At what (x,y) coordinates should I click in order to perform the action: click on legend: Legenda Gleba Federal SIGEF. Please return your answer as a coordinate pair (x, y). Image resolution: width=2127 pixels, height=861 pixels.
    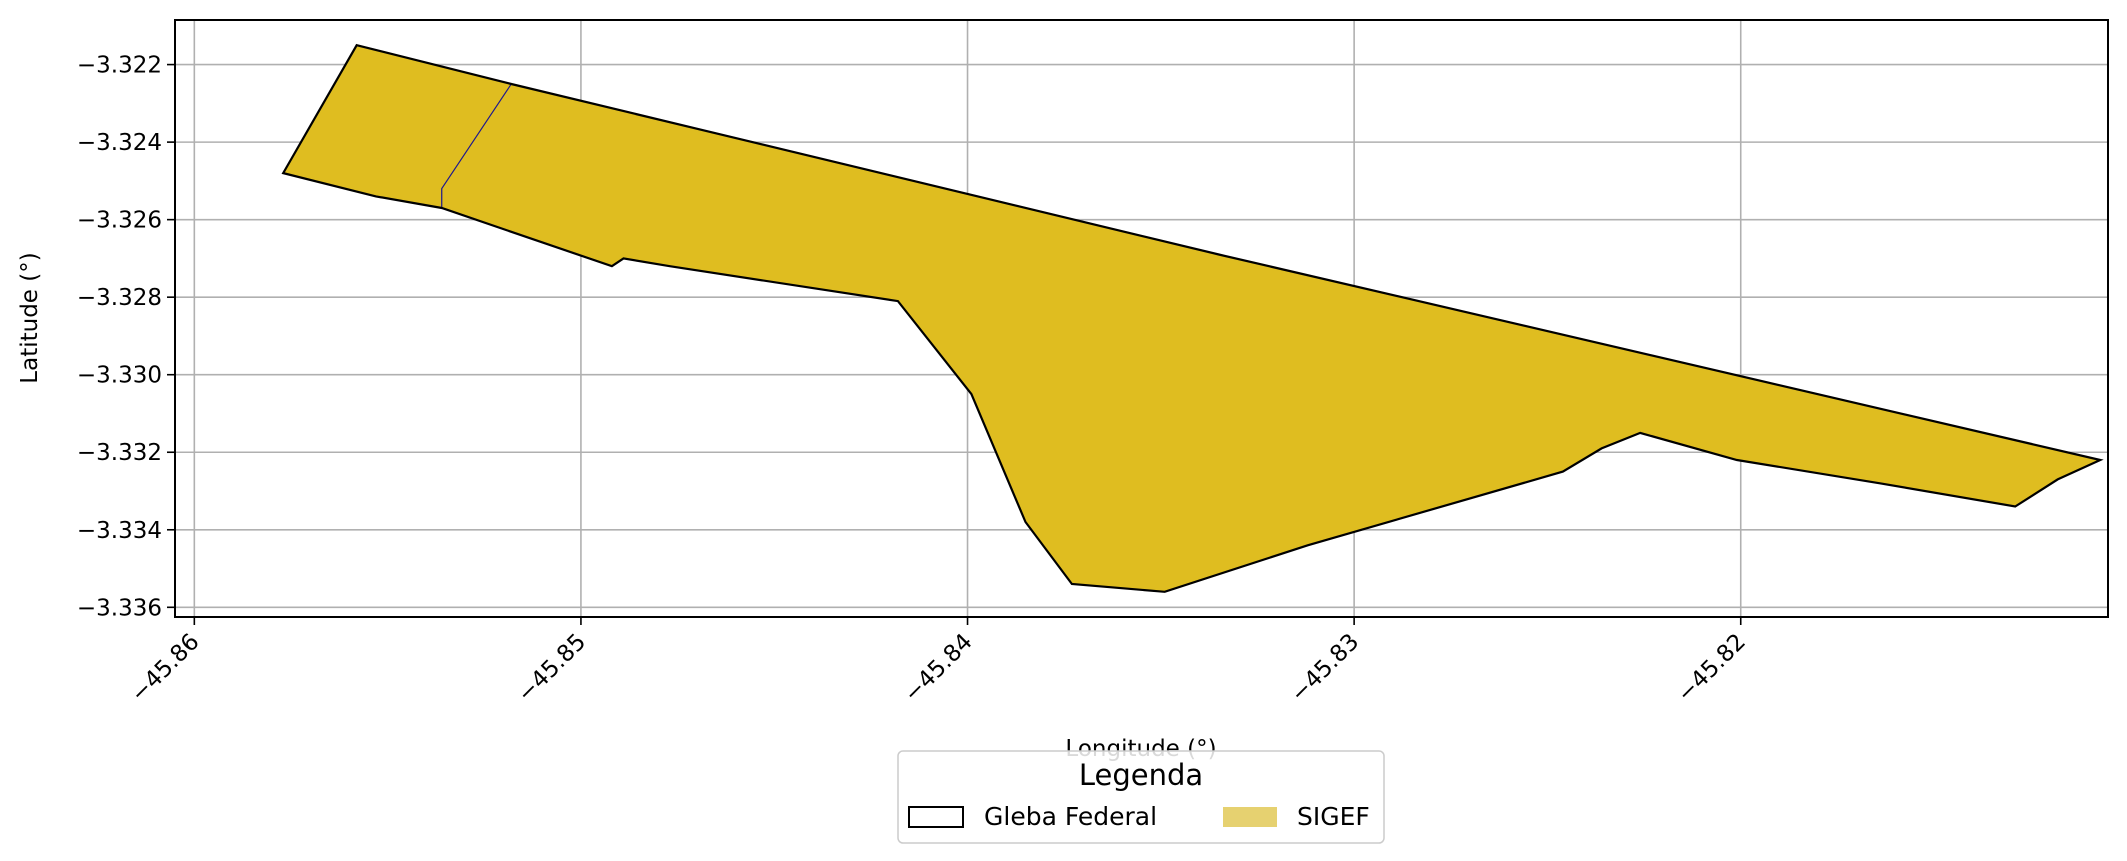
    Looking at the image, I should click on (1141, 797).